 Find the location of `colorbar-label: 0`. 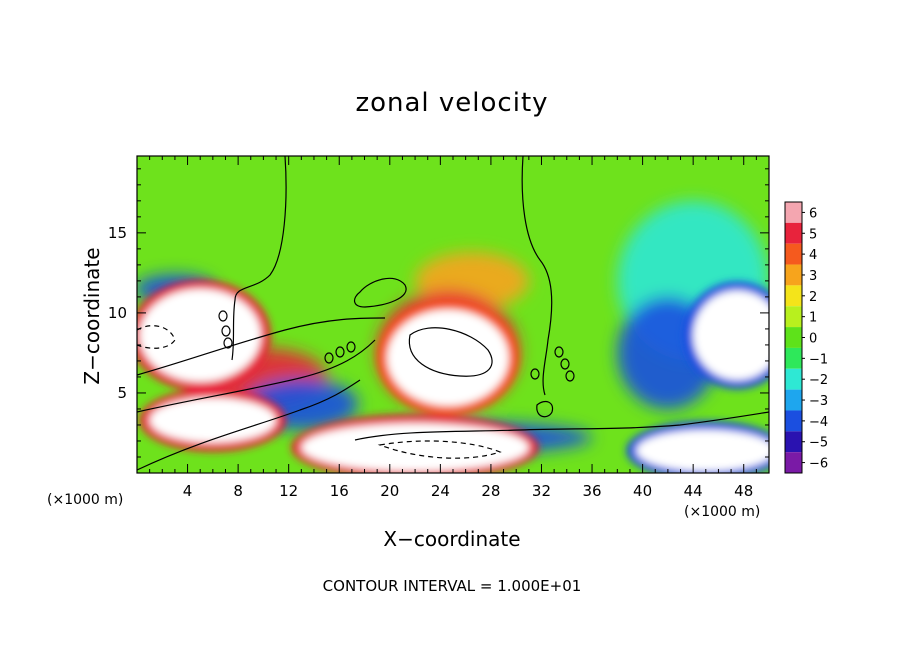

colorbar-label: 0 is located at coordinates (813, 339).